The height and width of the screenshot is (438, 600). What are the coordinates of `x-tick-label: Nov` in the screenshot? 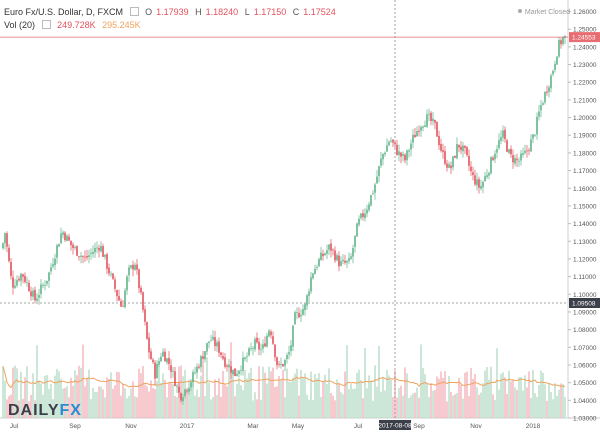 It's located at (476, 426).